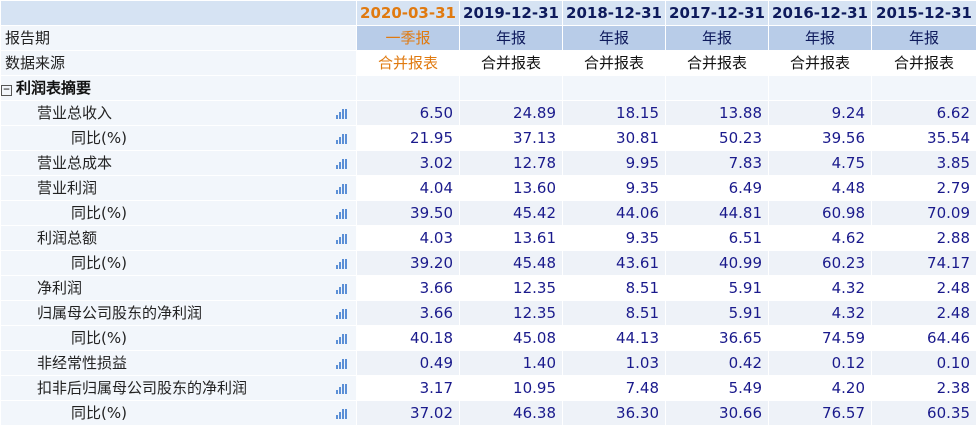 This screenshot has width=976, height=445. I want to click on value-cell: 3.17, so click(408, 388).